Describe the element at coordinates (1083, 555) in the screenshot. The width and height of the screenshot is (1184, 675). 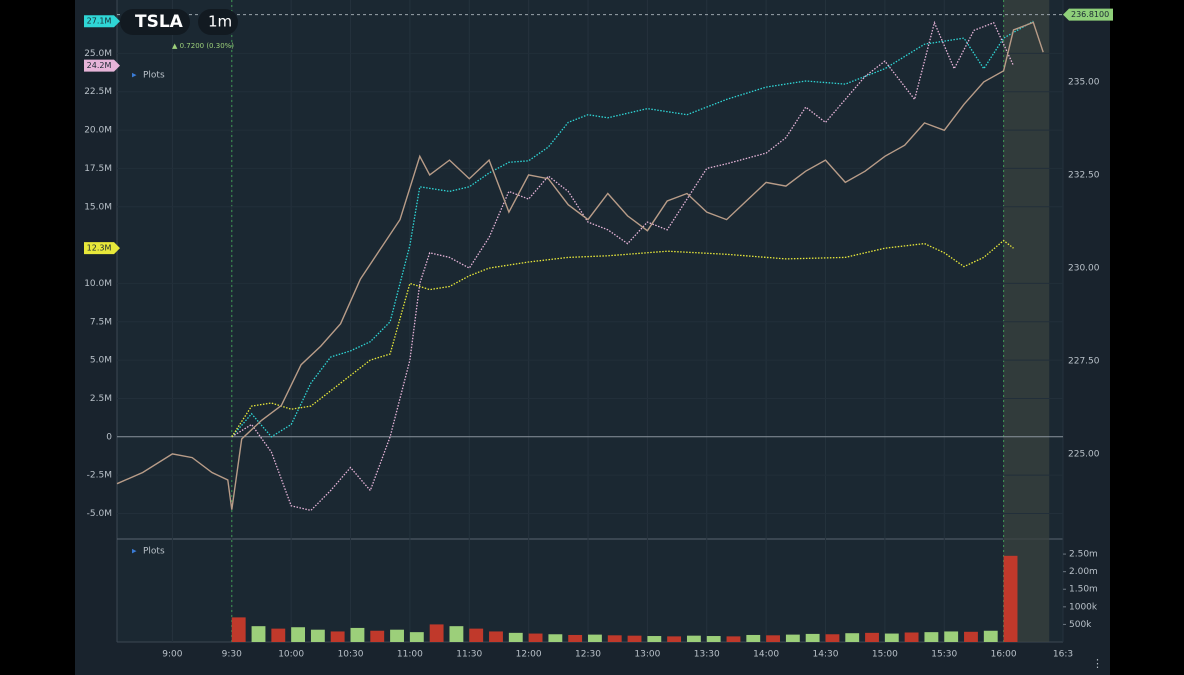
I see `volume-tick-label: 2.50m` at that location.